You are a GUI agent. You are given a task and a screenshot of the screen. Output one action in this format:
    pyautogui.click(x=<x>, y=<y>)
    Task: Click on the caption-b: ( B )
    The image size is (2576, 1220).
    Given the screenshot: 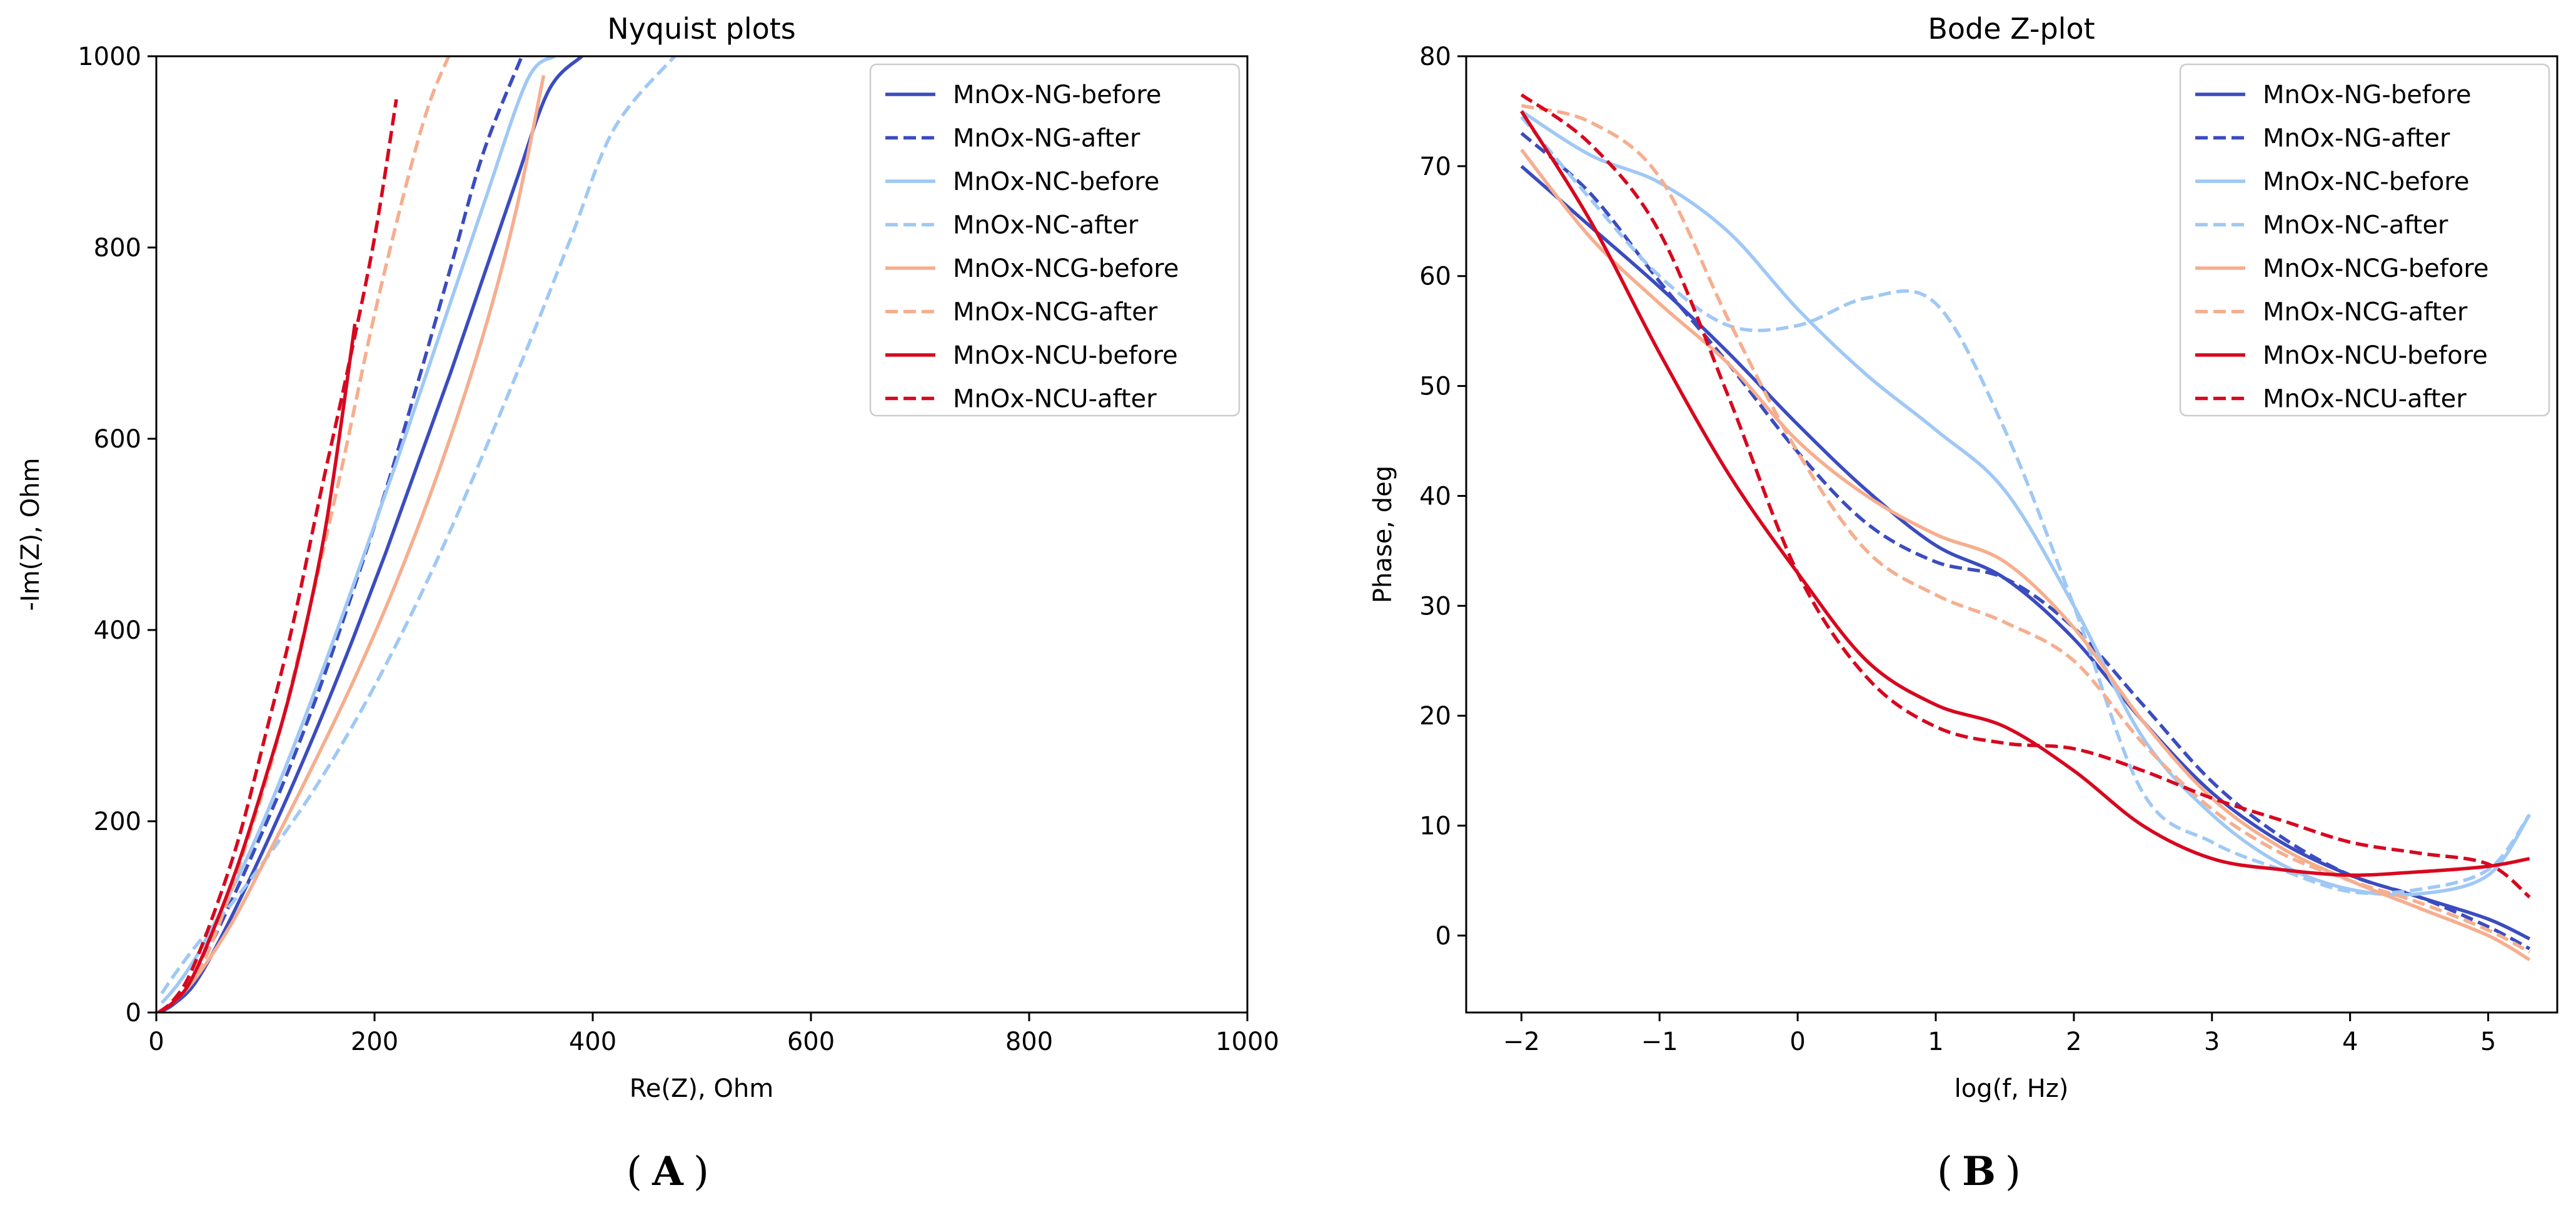 What is the action you would take?
    pyautogui.click(x=1979, y=1171)
    